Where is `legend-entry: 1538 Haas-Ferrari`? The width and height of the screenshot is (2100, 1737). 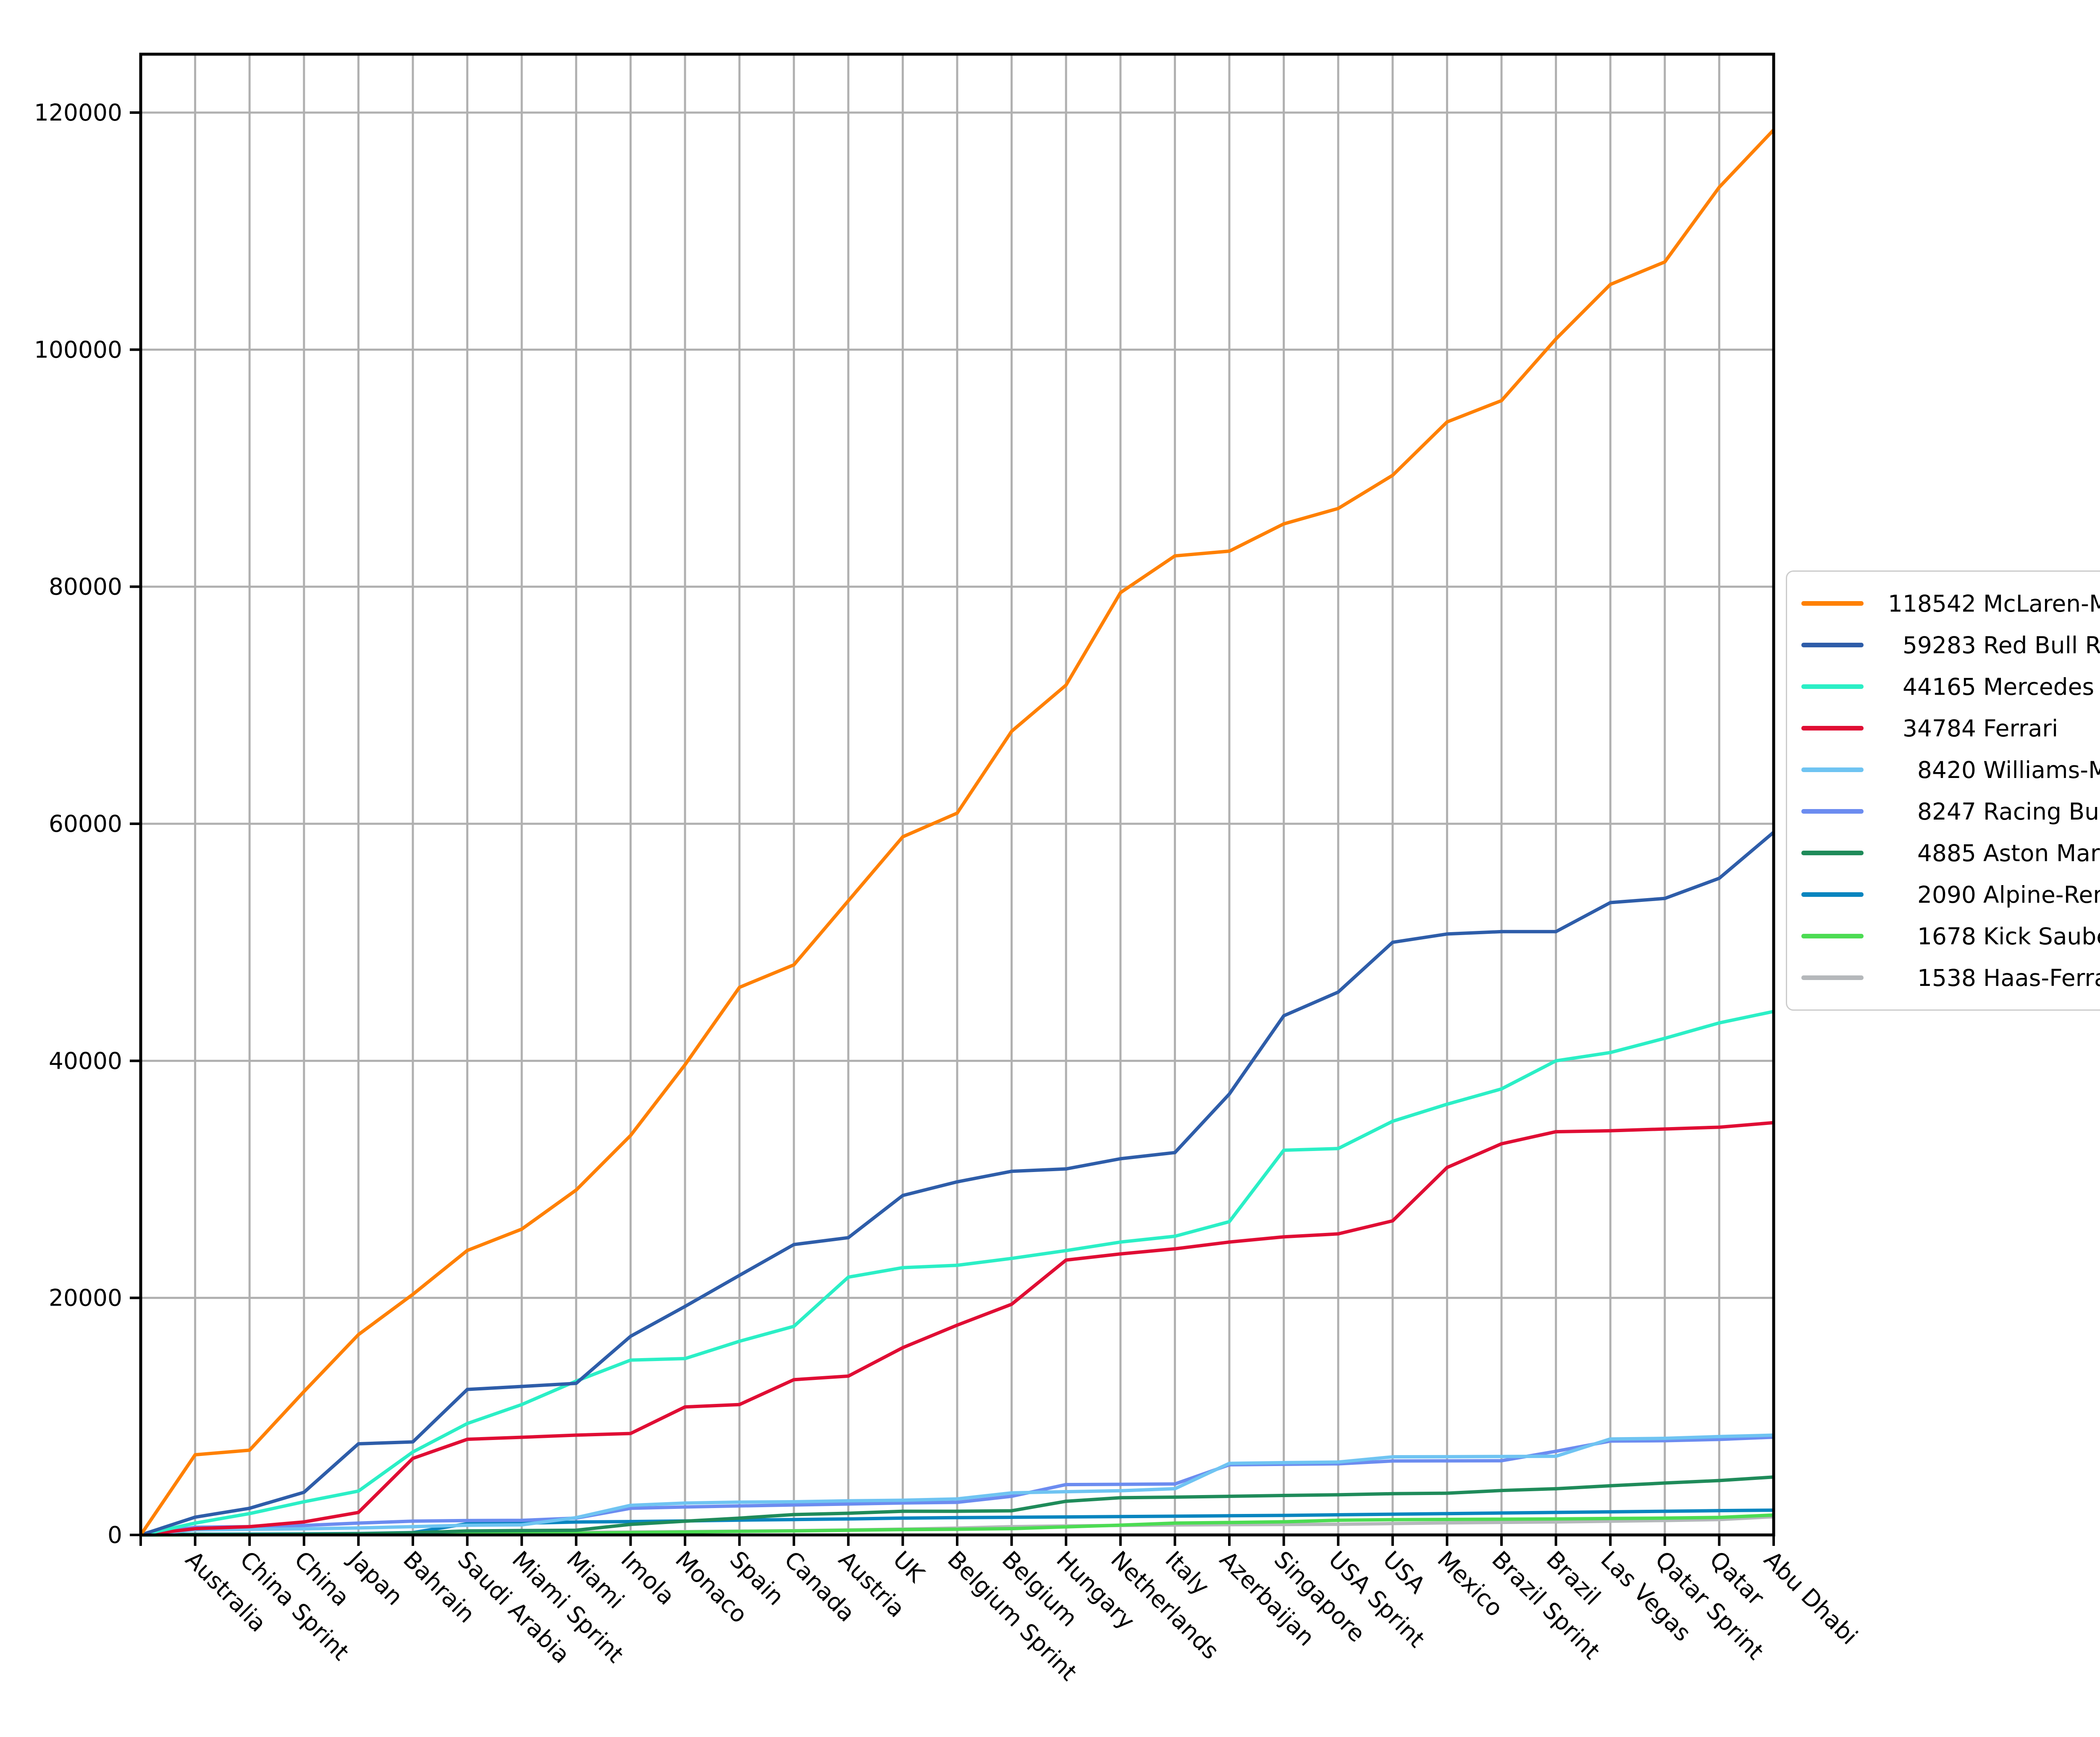
legend-entry: 1538 Haas-Ferrari is located at coordinates (1950, 978).